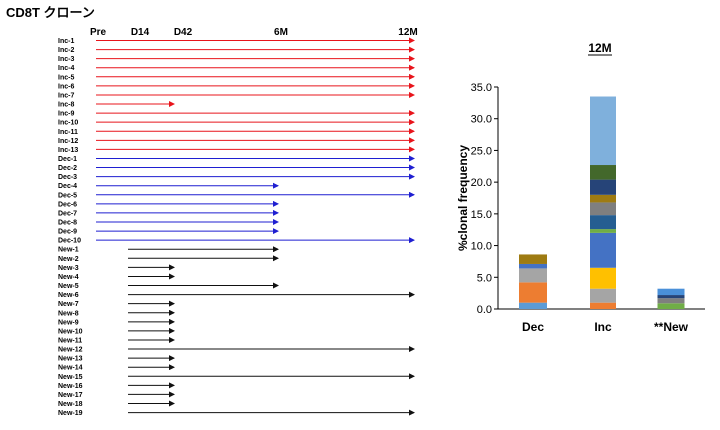 This screenshot has width=720, height=430. Describe the element at coordinates (70, 368) in the screenshot. I see `clone-label-new-14: New-14` at that location.